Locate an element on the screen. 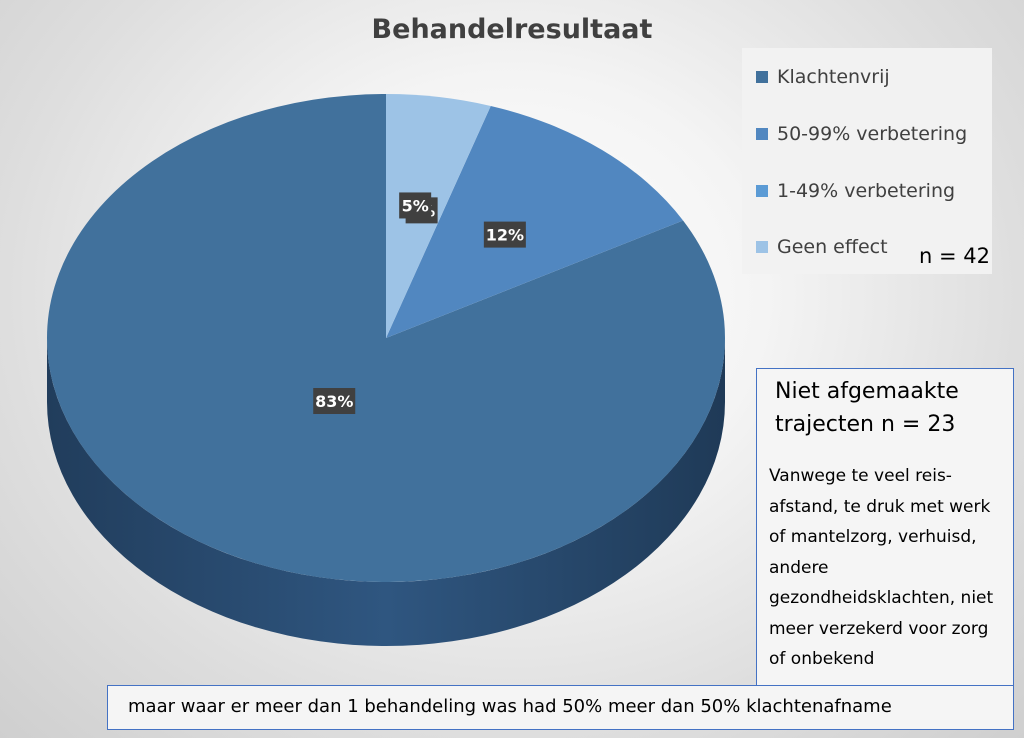 This screenshot has width=1024, height=738. data-label-3: 5% is located at coordinates (415, 205).